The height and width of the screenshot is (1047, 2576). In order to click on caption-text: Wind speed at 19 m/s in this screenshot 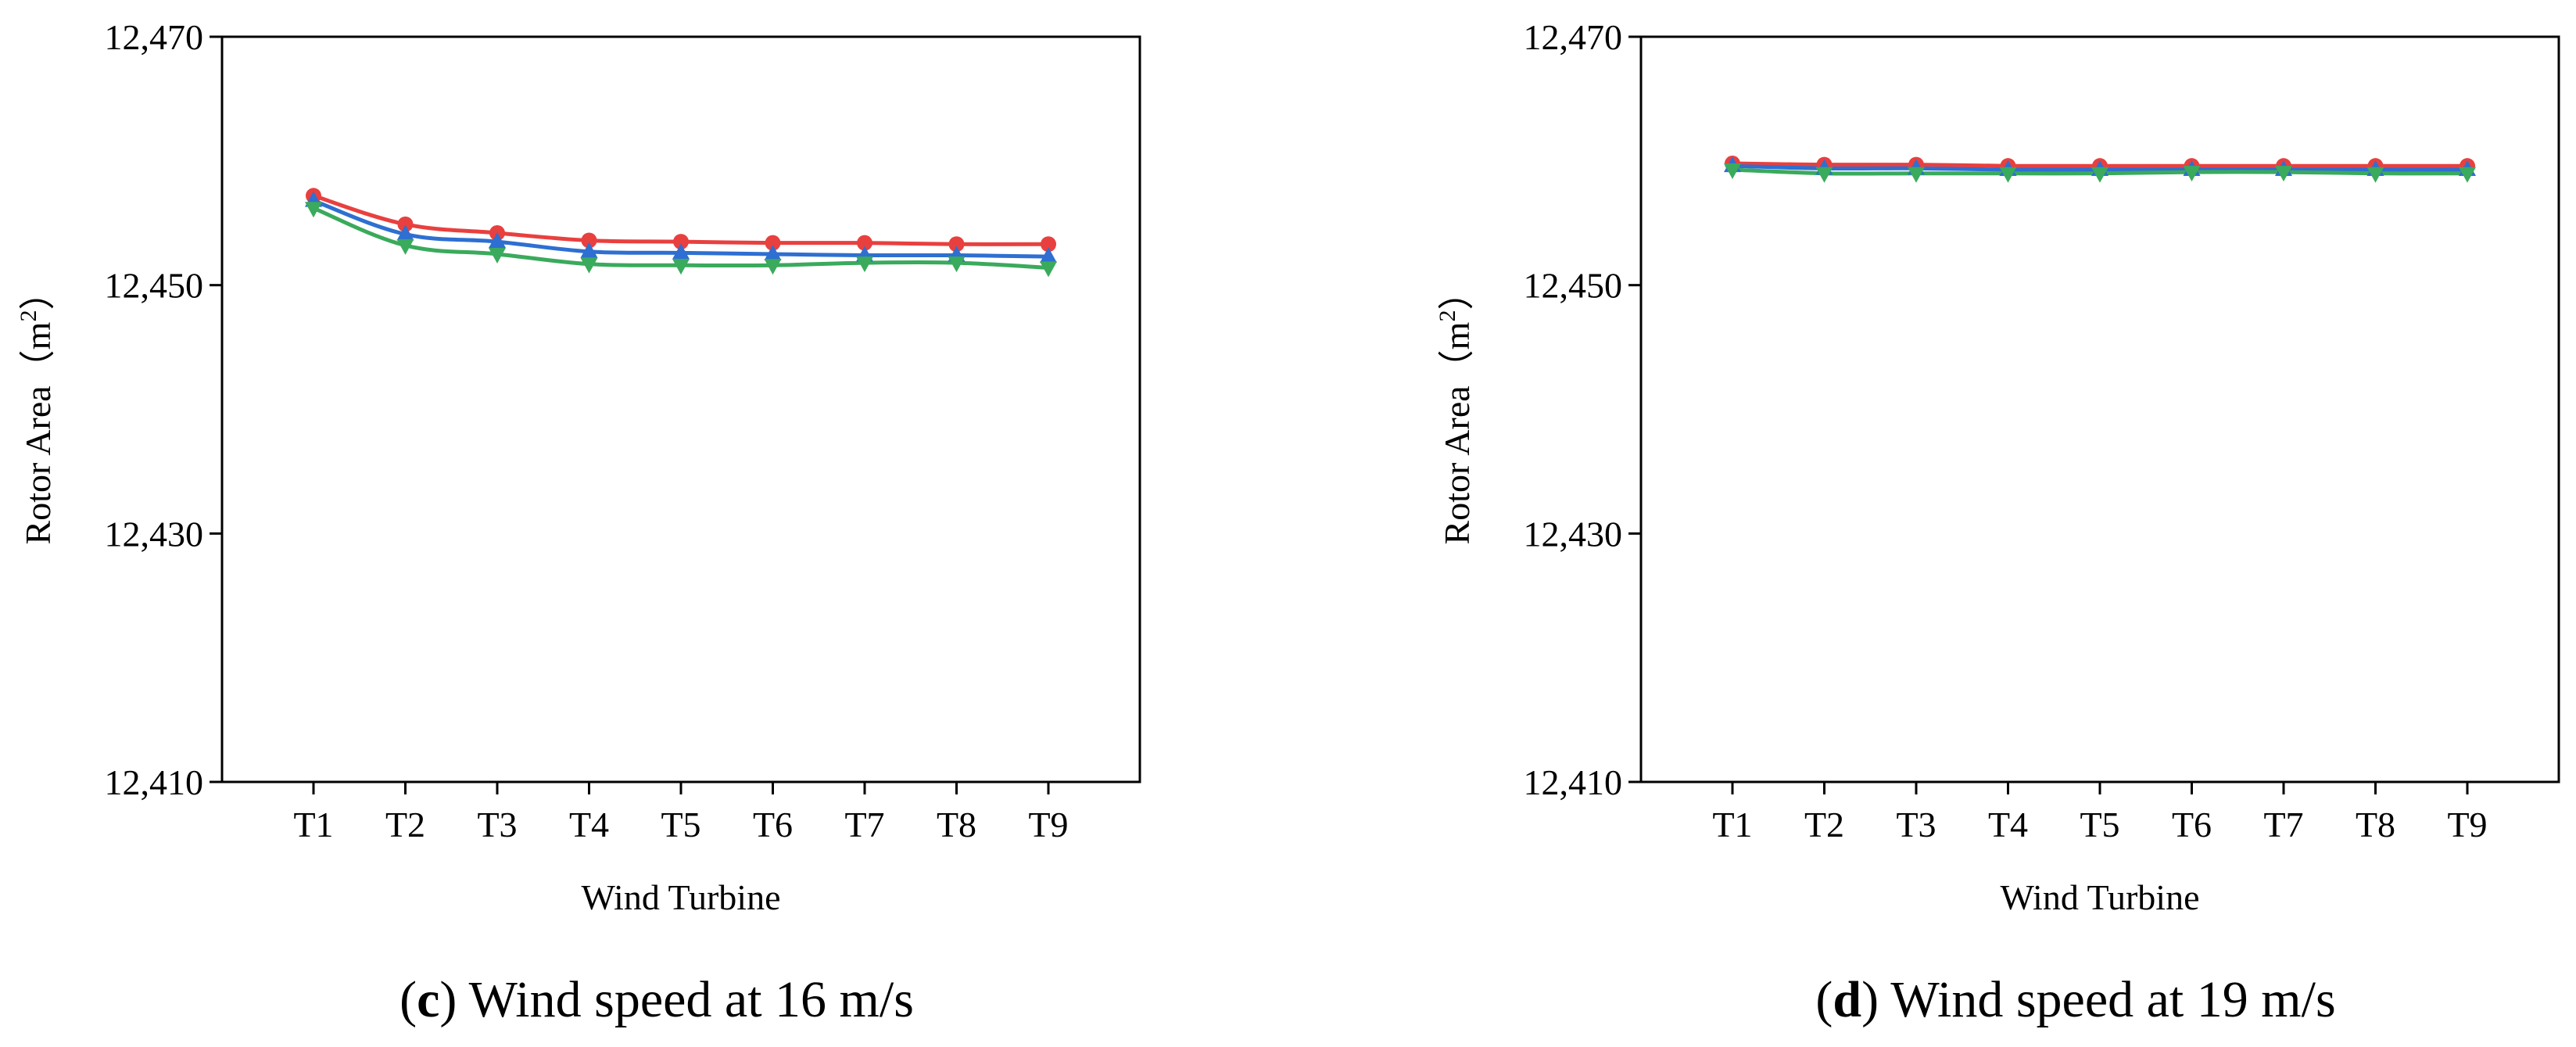, I will do `click(2112, 999)`.